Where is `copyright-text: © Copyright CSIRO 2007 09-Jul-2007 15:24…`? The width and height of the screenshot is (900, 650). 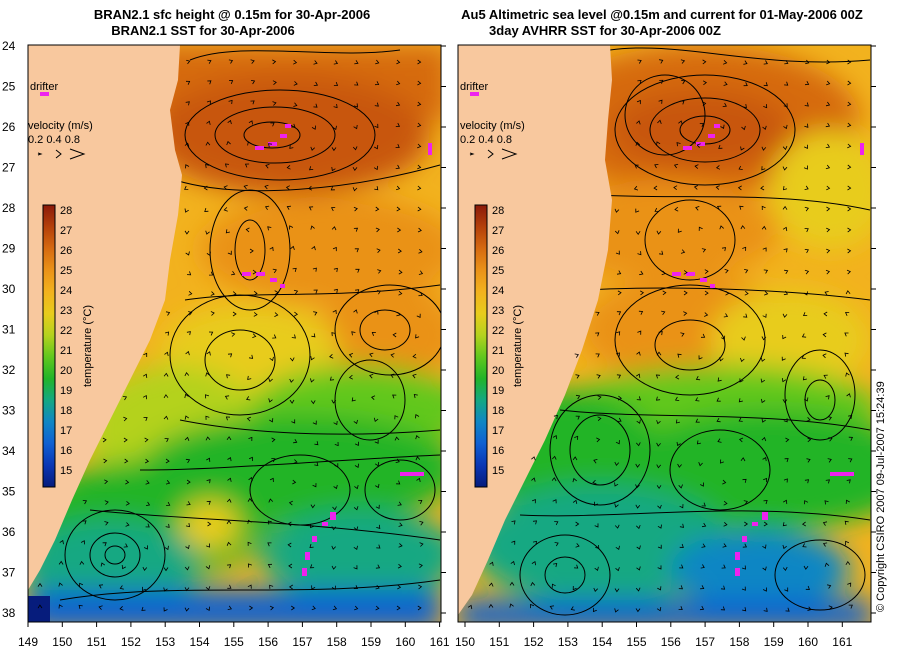
copyright-text: © Copyright CSIRO 2007 09-Jul-2007 15:24… is located at coordinates (881, 496).